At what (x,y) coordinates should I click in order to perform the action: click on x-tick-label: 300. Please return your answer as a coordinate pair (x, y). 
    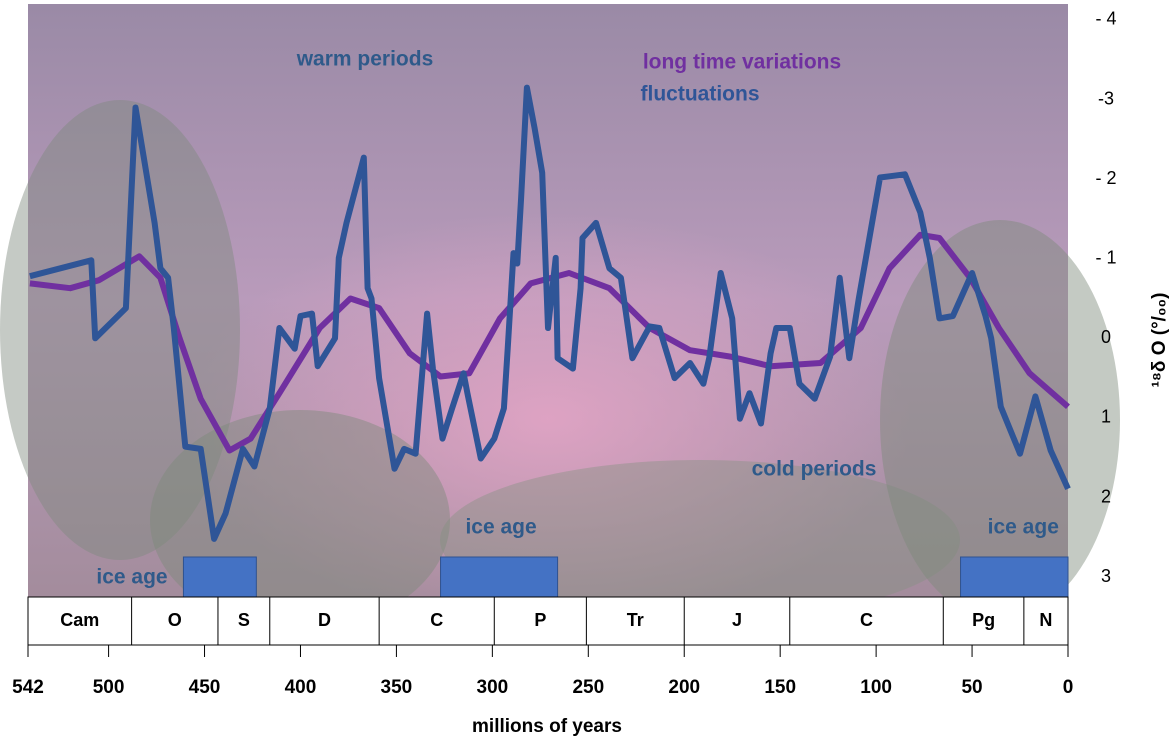
    Looking at the image, I should click on (493, 687).